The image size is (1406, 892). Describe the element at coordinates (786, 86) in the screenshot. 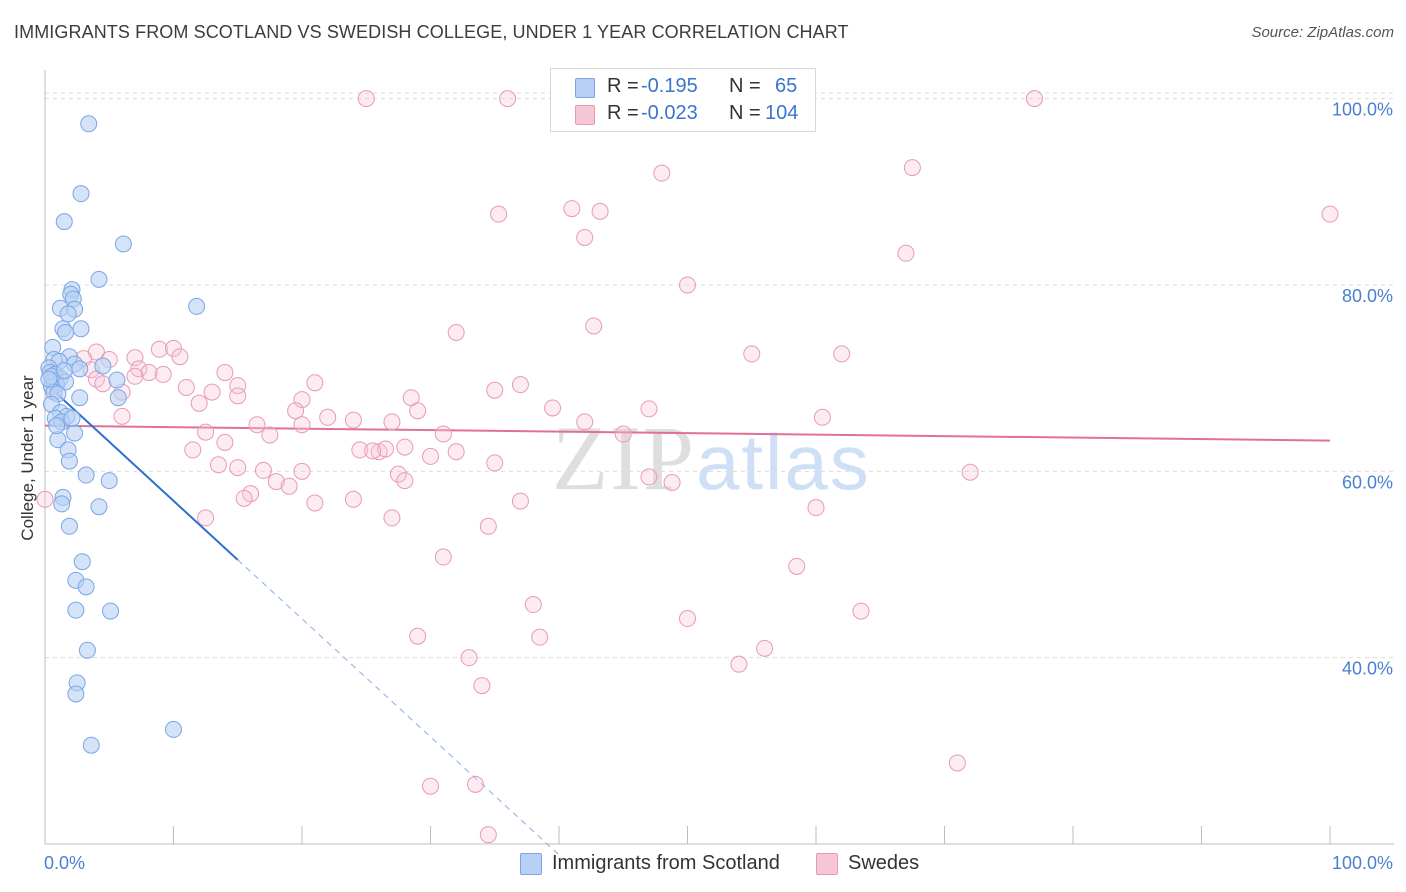

I see `n-value: 65` at that location.